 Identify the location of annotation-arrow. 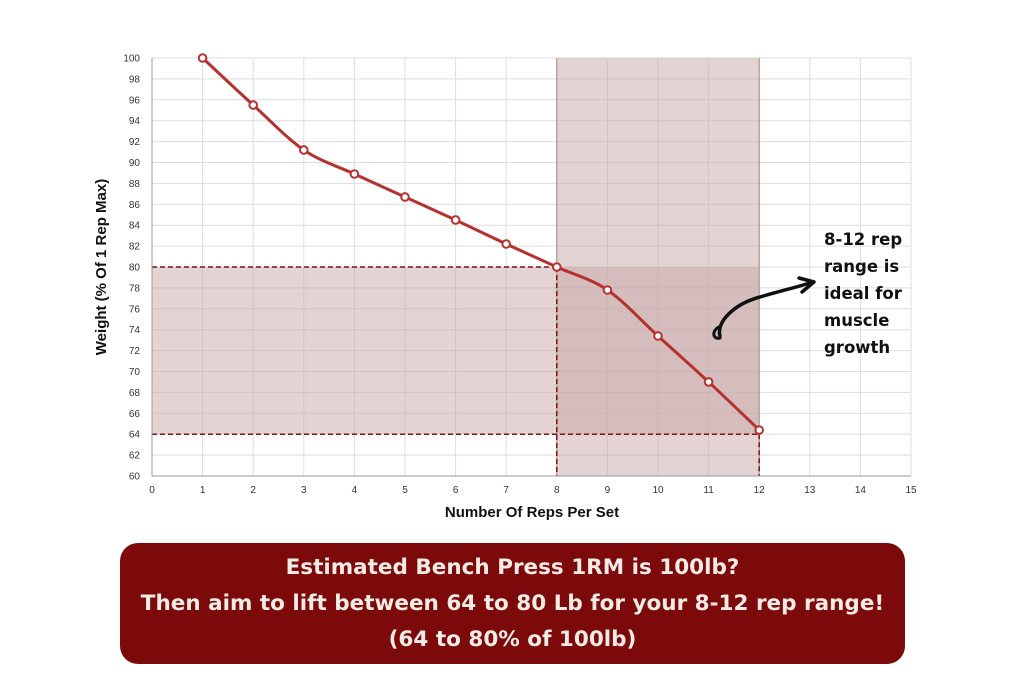
(764, 308).